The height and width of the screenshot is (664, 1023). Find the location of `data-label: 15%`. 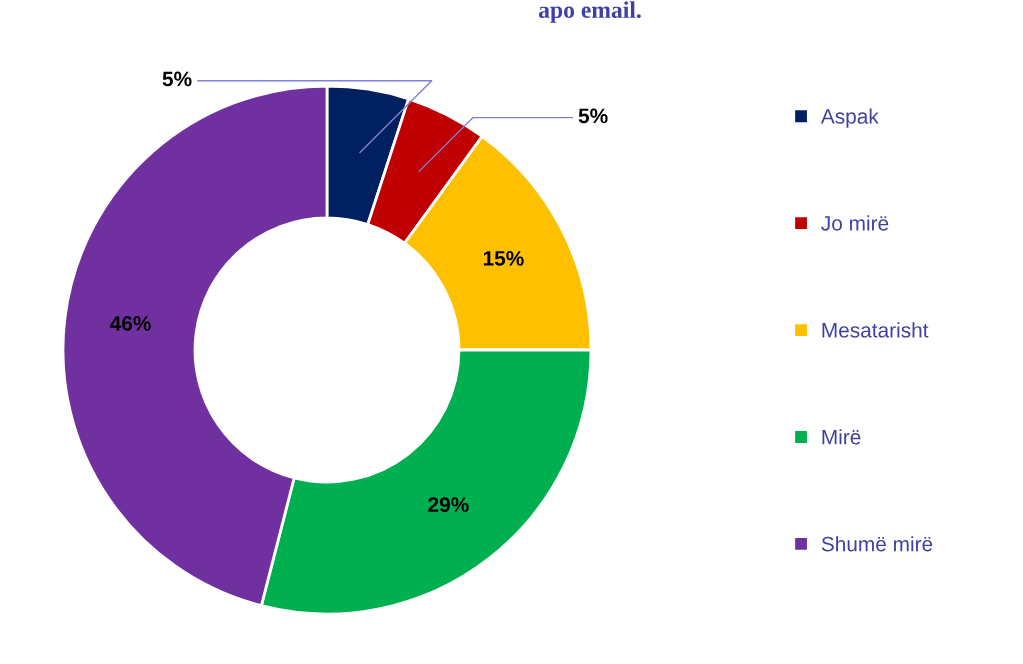

data-label: 15% is located at coordinates (503, 258).